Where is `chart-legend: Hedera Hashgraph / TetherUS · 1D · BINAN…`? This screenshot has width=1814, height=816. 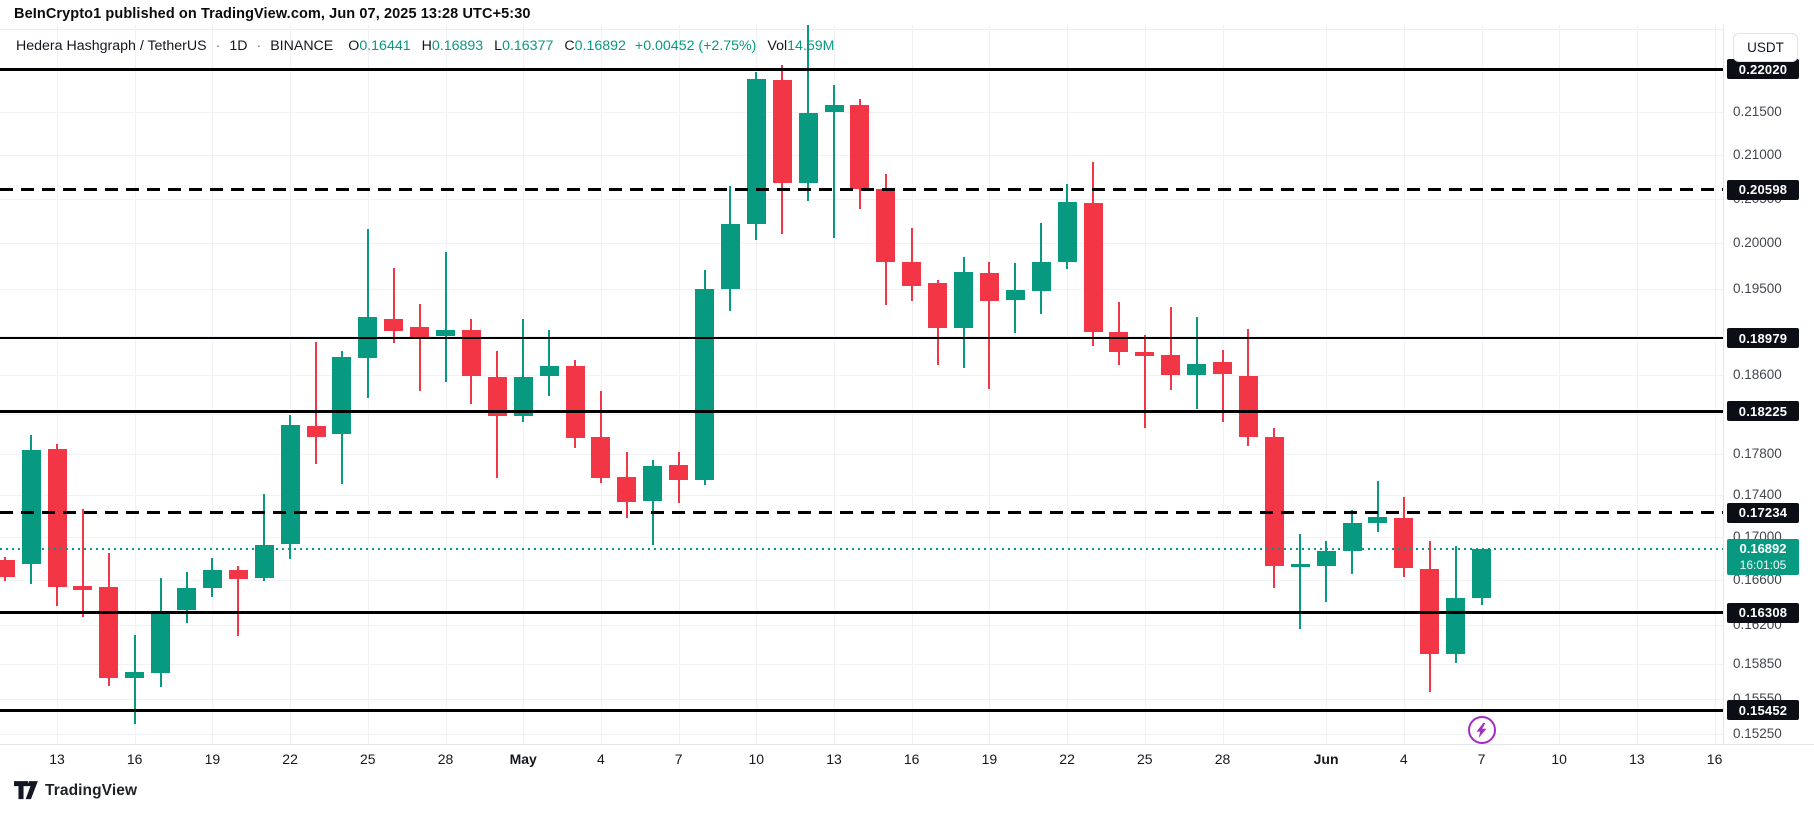
chart-legend: Hedera Hashgraph / TetherUS · 1D · BINAN… is located at coordinates (425, 46).